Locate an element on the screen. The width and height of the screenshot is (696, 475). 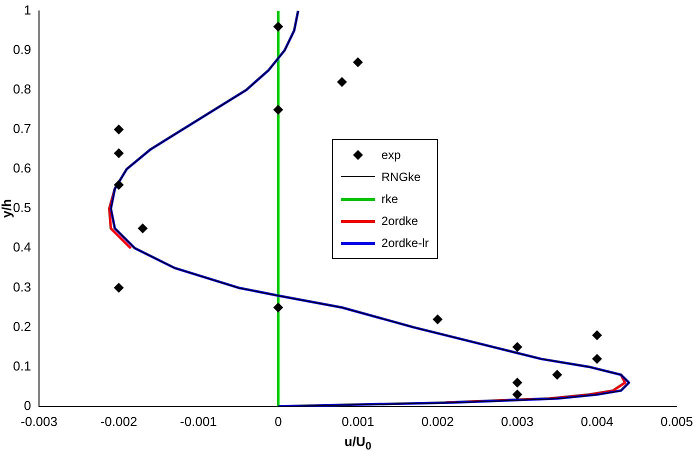
x-tick-label: -0.003 is located at coordinates (39, 421).